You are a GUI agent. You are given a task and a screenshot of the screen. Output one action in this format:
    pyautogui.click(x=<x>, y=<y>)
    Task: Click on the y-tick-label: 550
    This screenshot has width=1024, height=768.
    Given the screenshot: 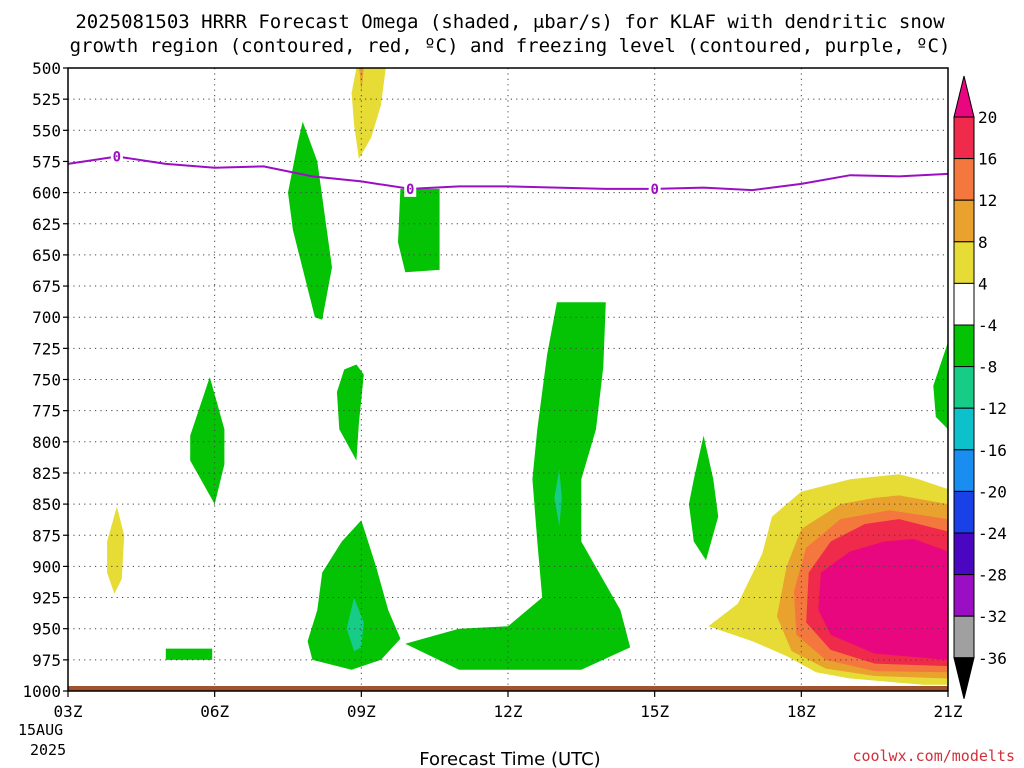 What is the action you would take?
    pyautogui.click(x=46, y=130)
    